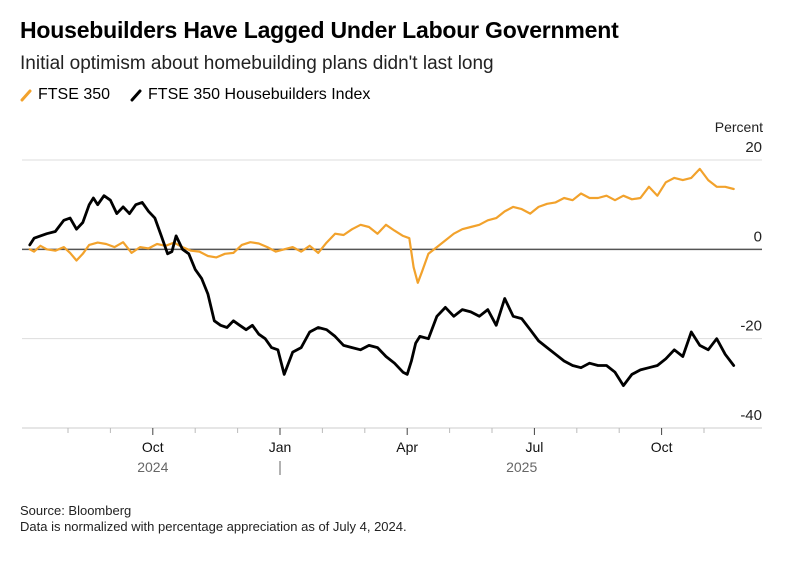  Describe the element at coordinates (751, 415) in the screenshot. I see `y-tick-label: -40` at that location.